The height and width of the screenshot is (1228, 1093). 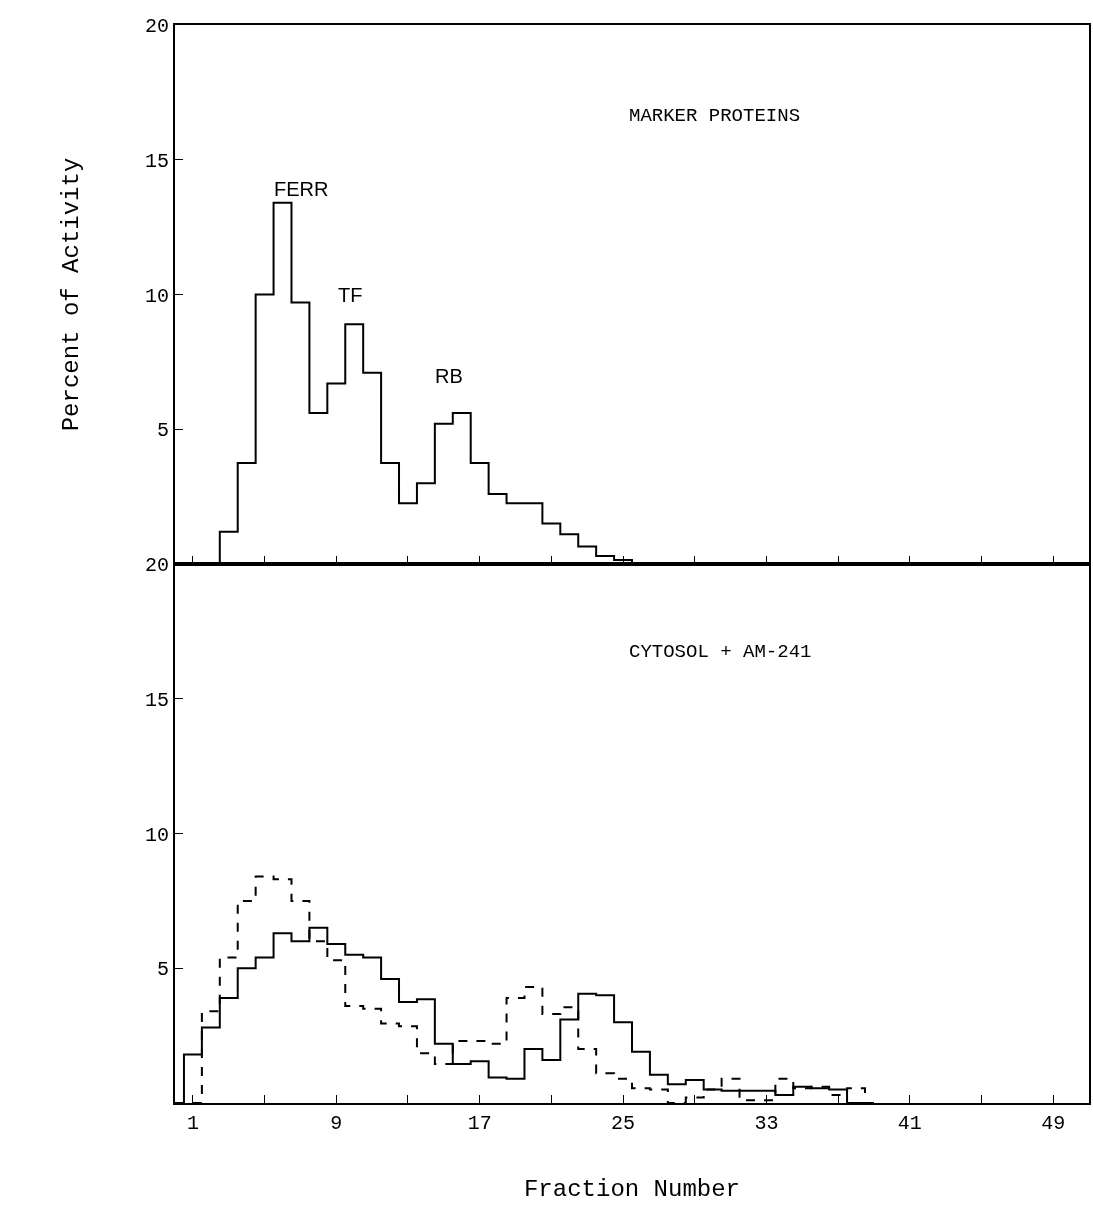 What do you see at coordinates (1053, 1123) in the screenshot?
I see `x-tick-label: 49` at bounding box center [1053, 1123].